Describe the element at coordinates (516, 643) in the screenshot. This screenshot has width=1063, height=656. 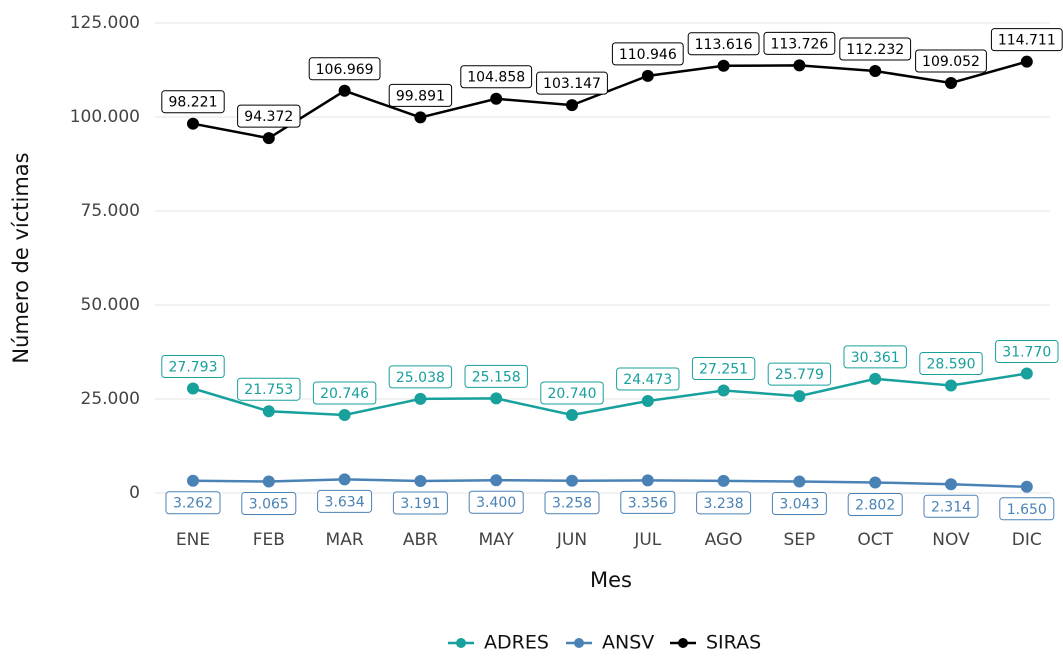
I see `legend-label: ADRES` at that location.